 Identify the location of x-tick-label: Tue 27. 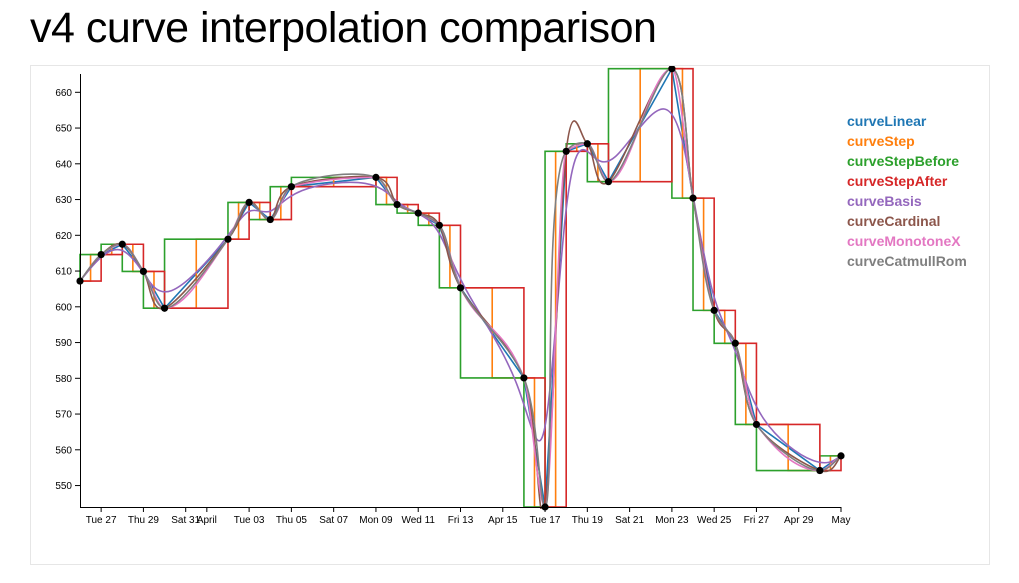
(101, 520).